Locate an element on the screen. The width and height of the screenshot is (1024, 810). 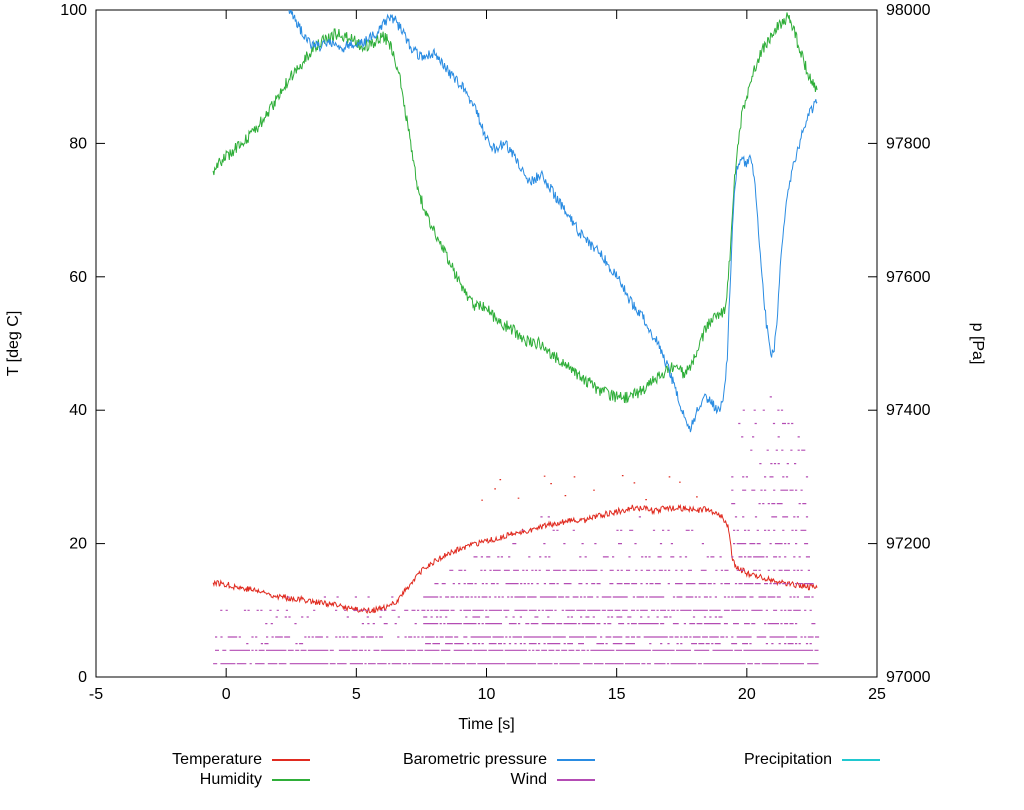
svg-text: 80 is located at coordinates (78, 143).